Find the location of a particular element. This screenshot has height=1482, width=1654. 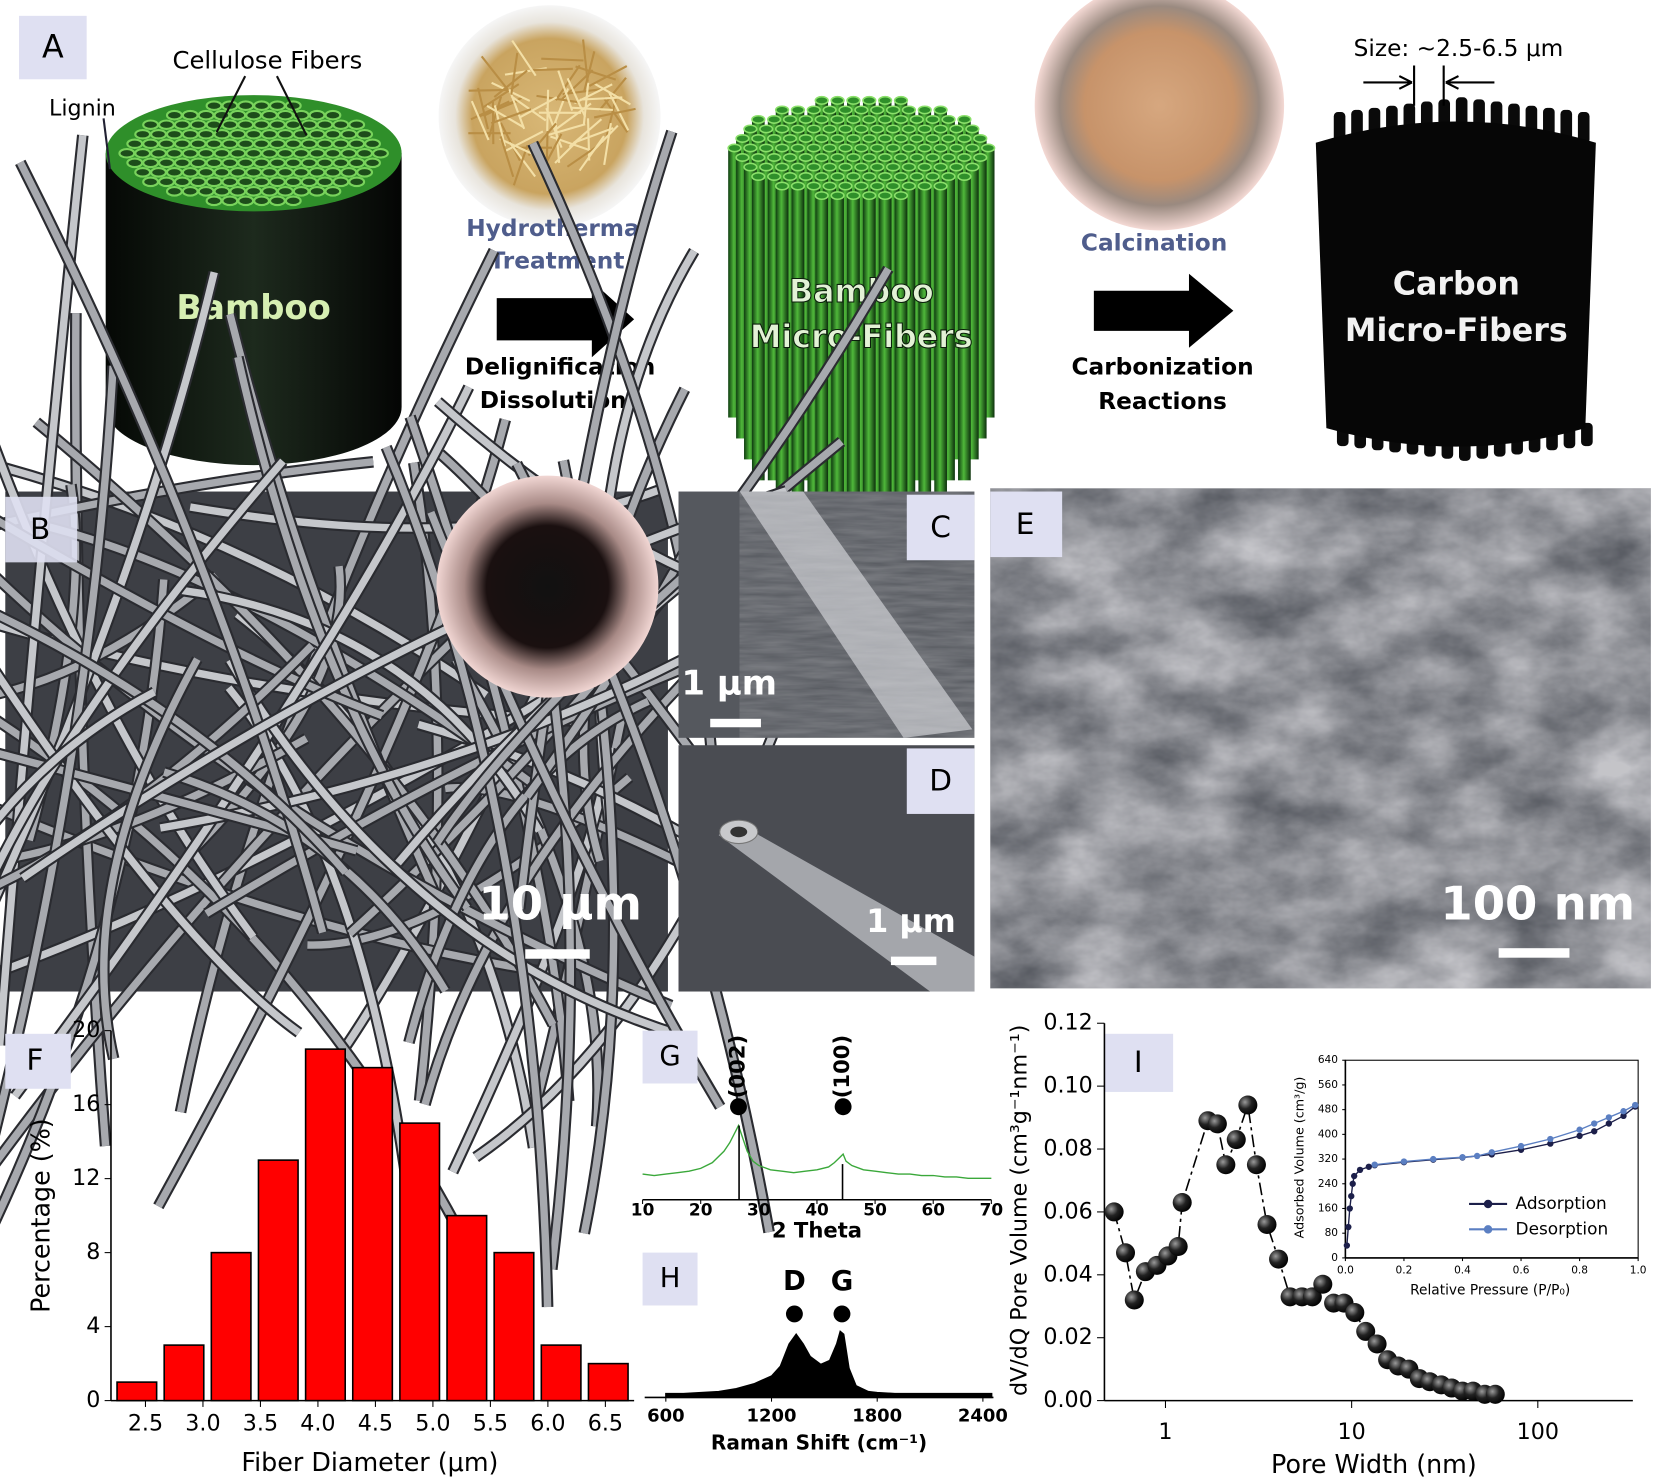

x-tick-label: 40 is located at coordinates (817, 1209).